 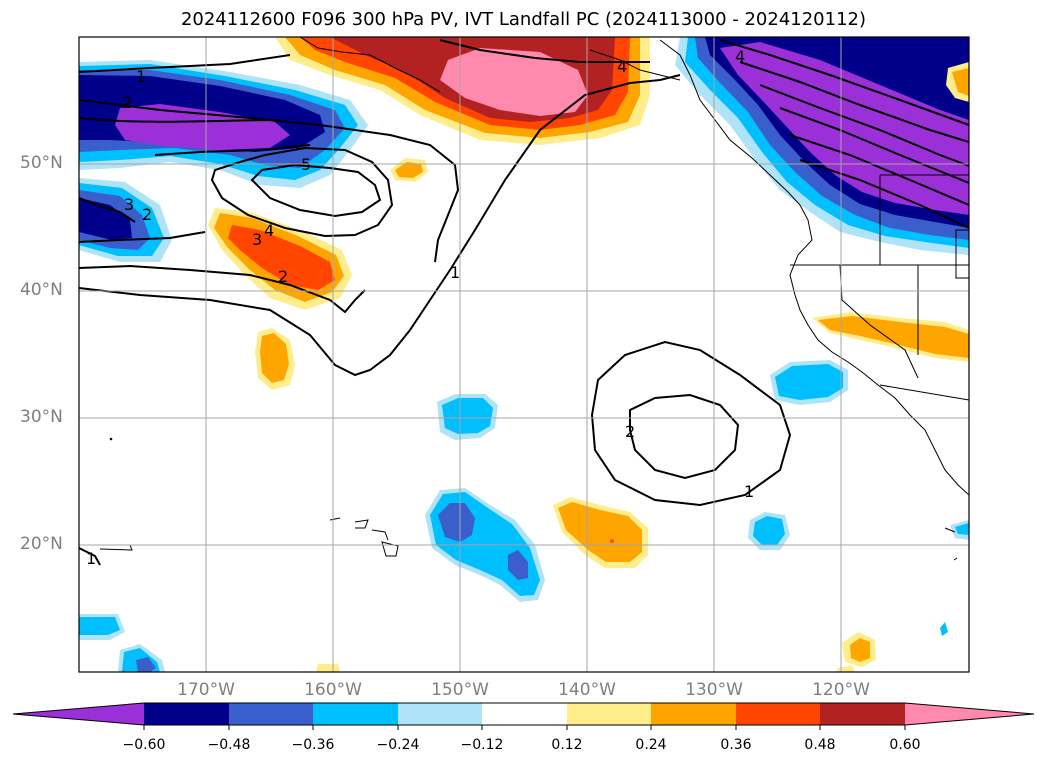 I want to click on lon-label: 120°W, so click(x=841, y=690).